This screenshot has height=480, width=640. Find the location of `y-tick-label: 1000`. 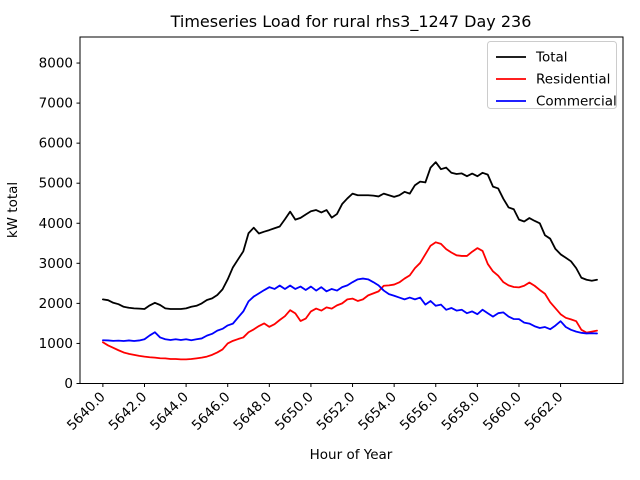

y-tick-label: 1000 is located at coordinates (56, 344).